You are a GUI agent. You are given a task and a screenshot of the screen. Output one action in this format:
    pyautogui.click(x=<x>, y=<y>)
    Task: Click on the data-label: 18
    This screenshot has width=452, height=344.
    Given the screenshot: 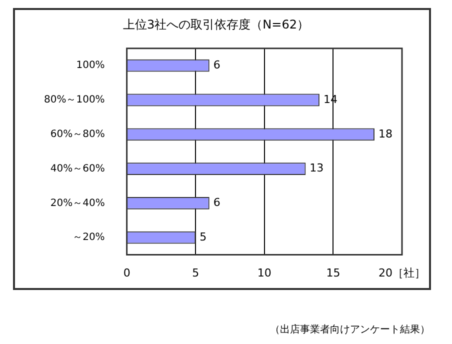 What is the action you would take?
    pyautogui.click(x=385, y=133)
    